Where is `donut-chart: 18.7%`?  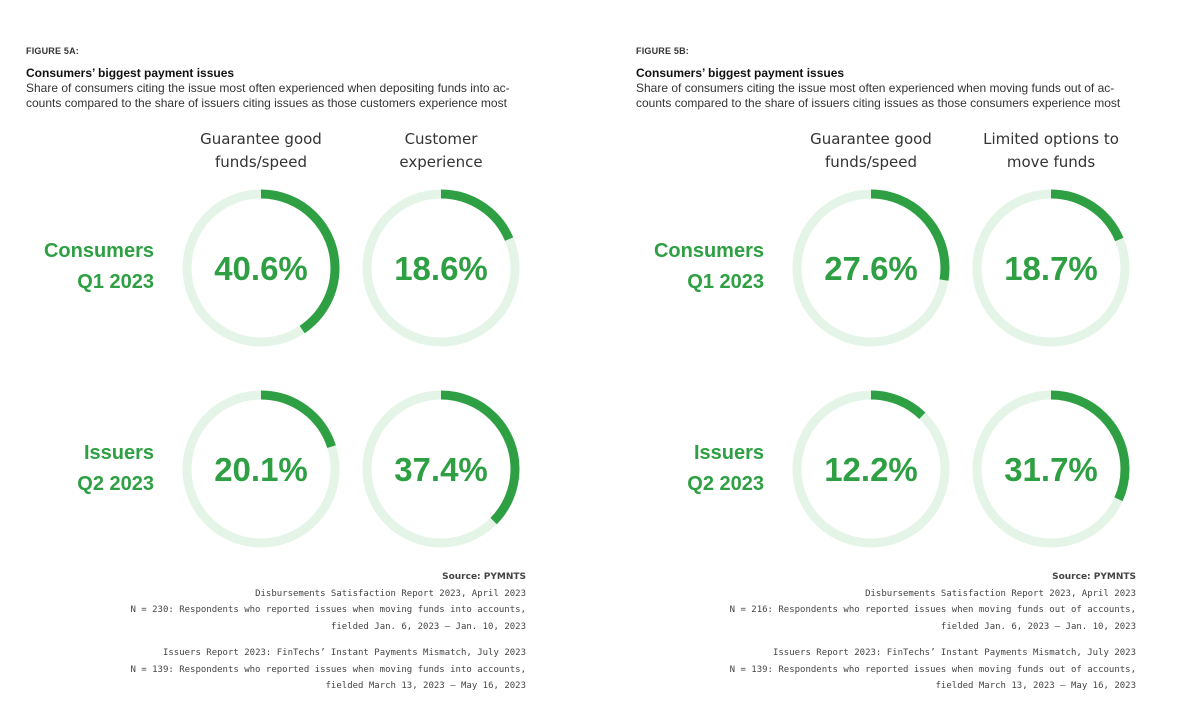
donut-chart: 18.7% is located at coordinates (1051, 268).